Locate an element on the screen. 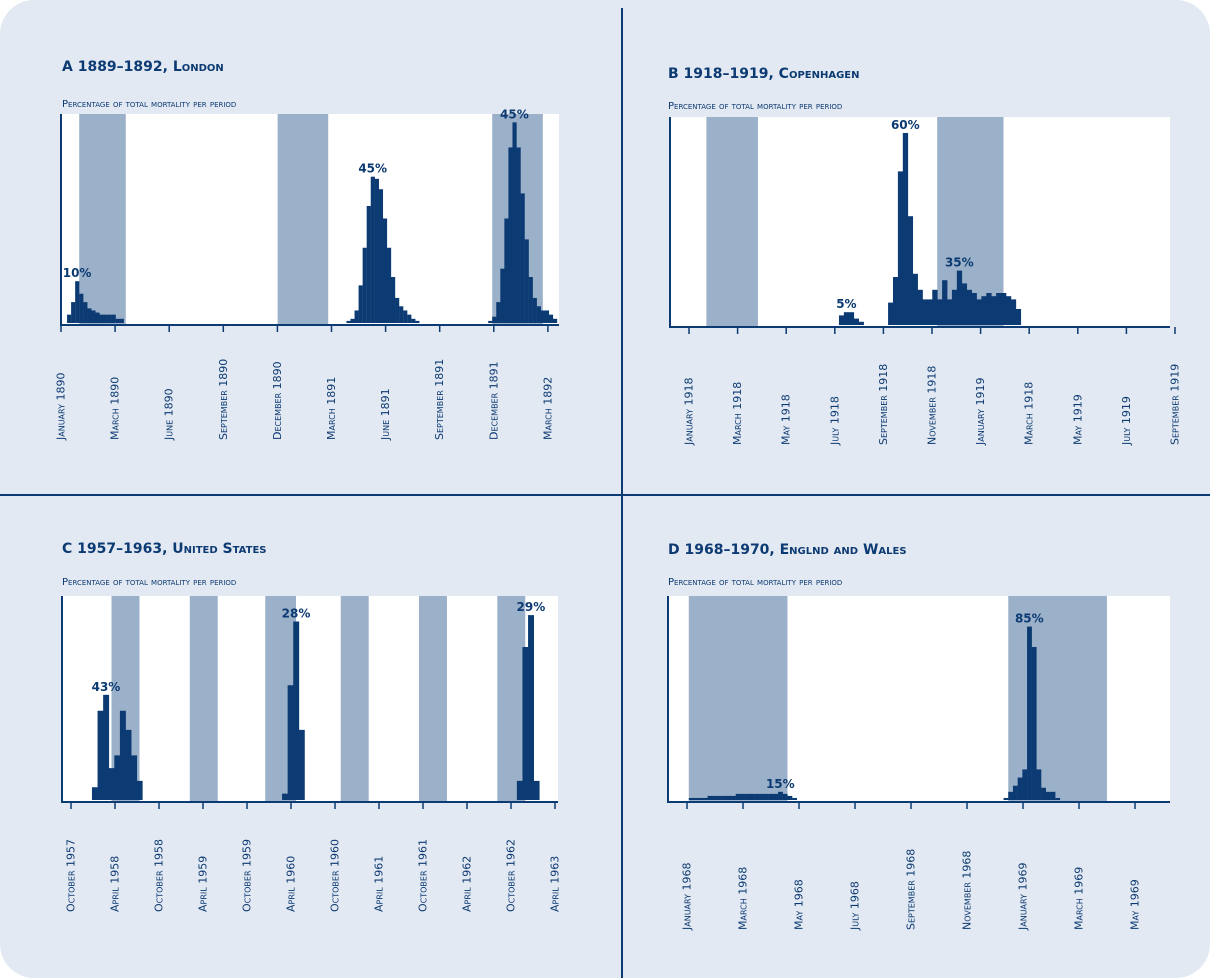 The width and height of the screenshot is (1210, 978). x-tick-label: January 1890 is located at coordinates (61, 407).